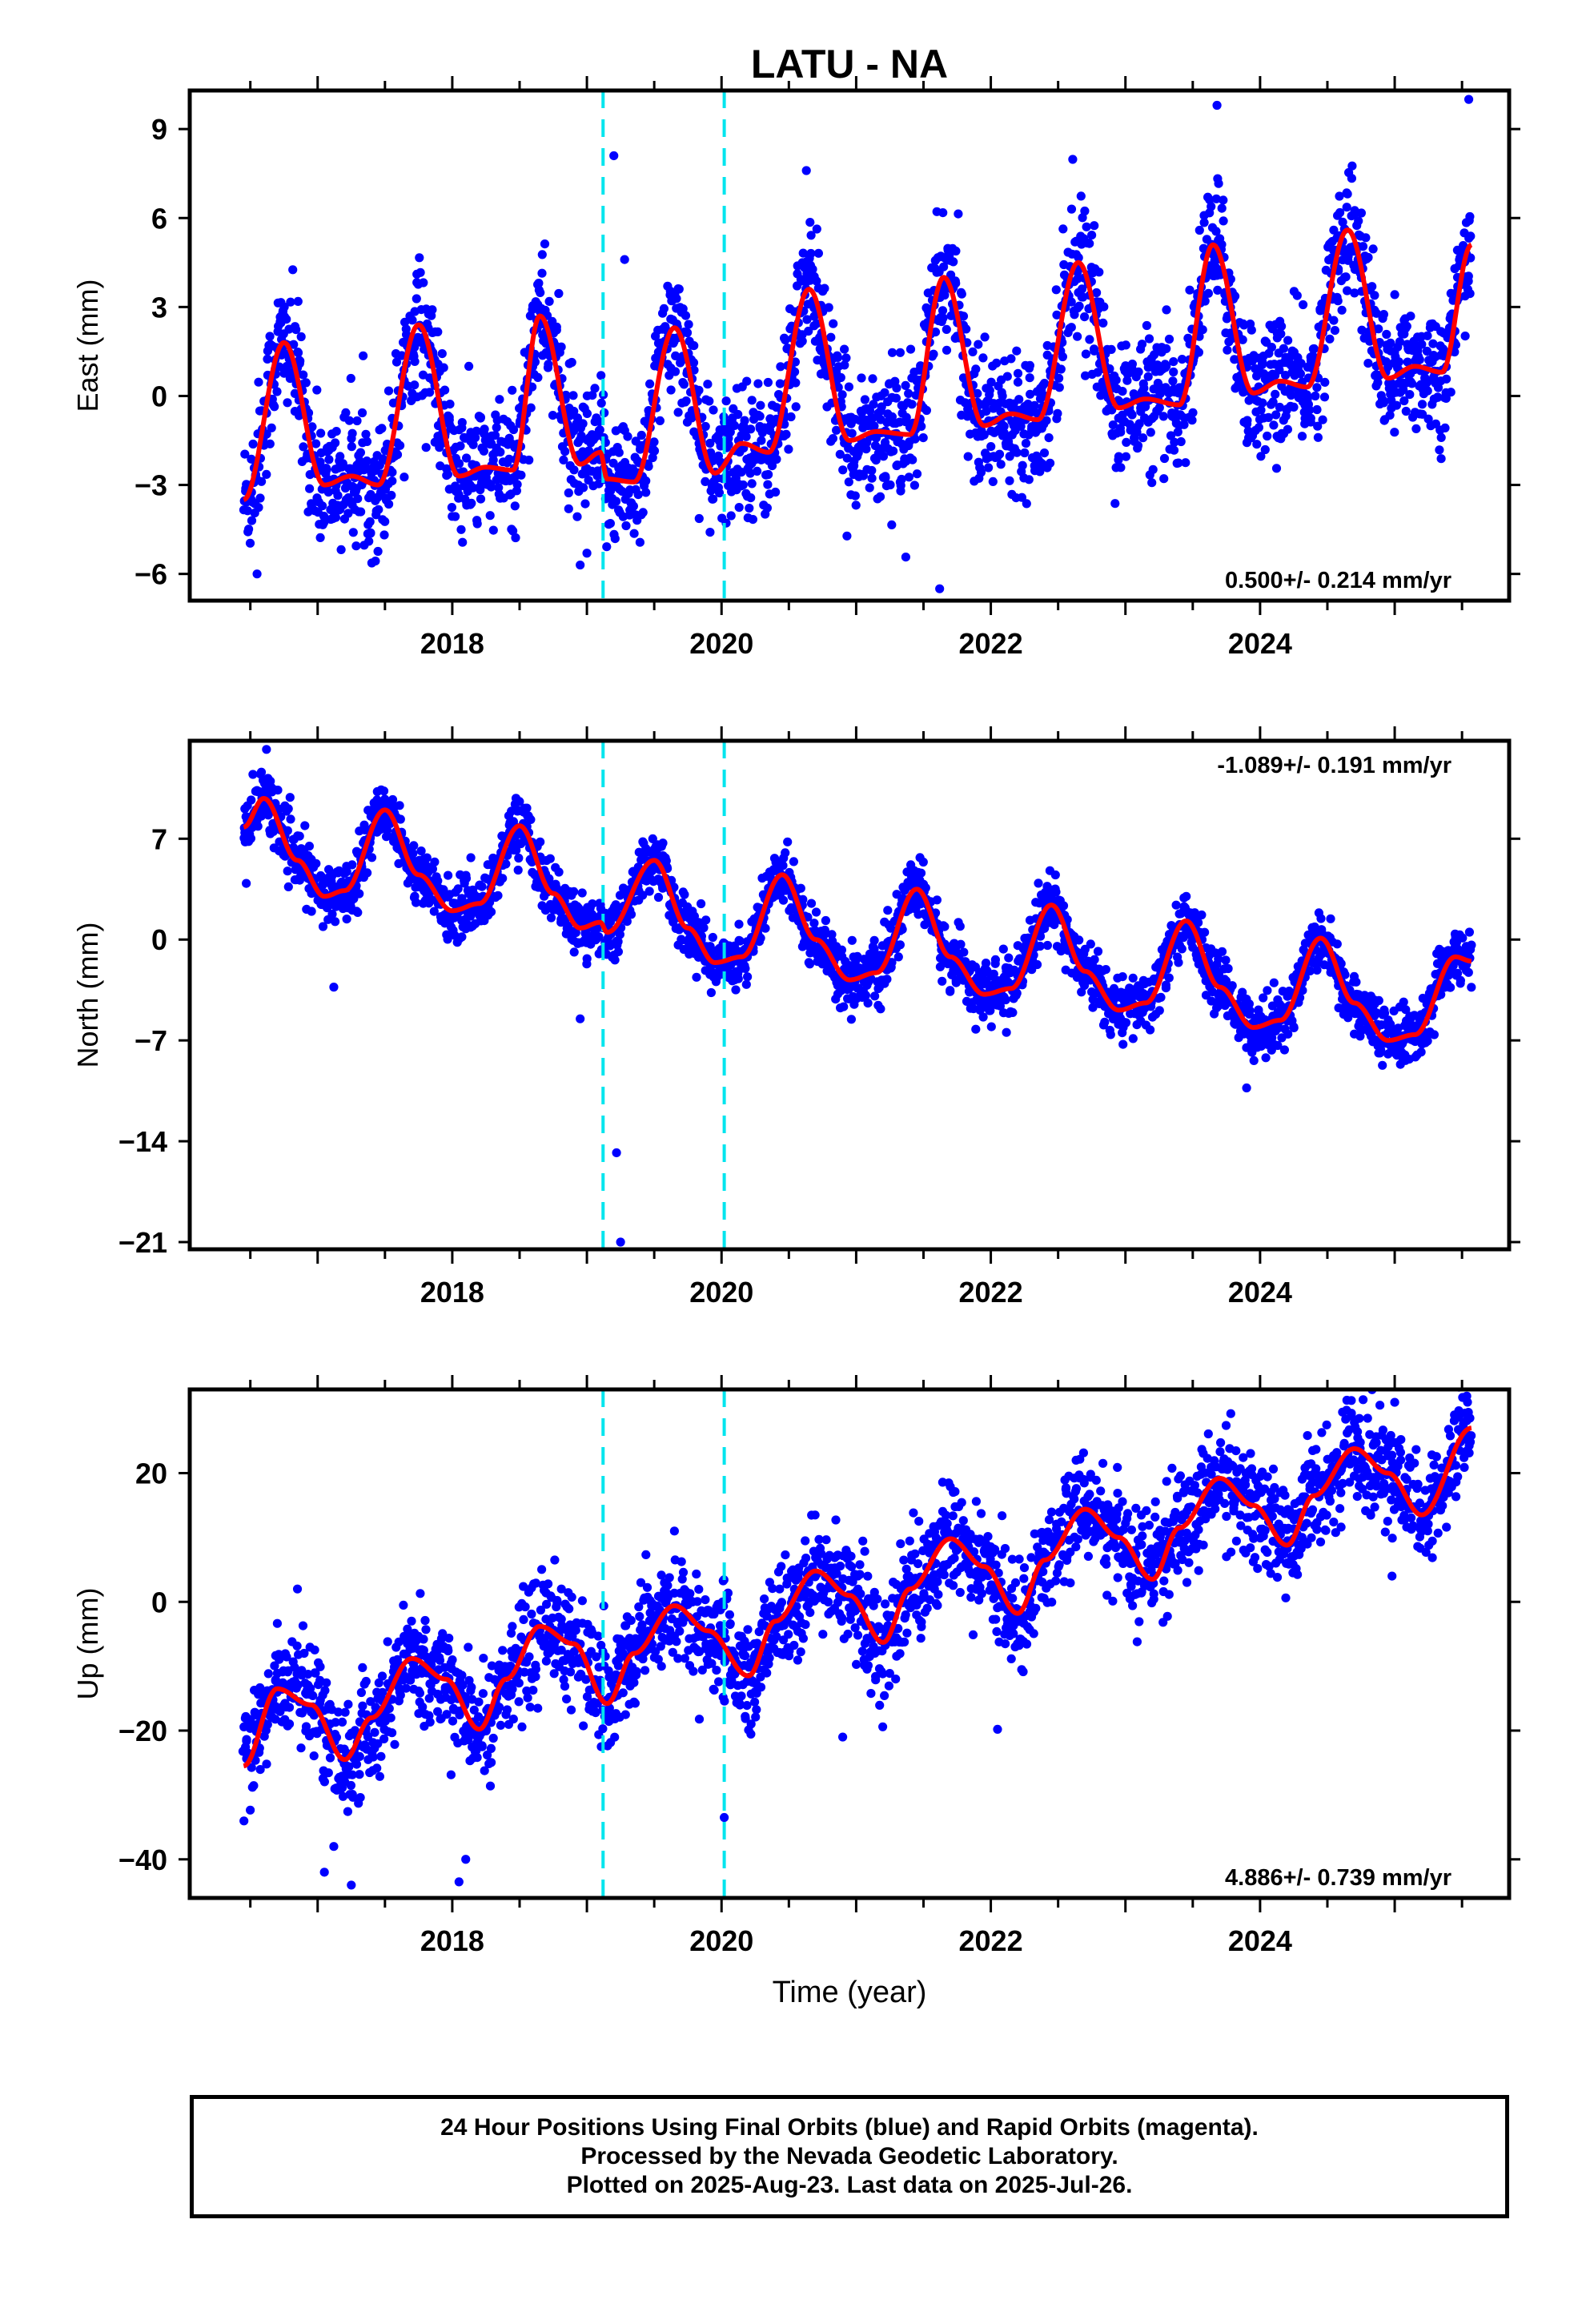 The height and width of the screenshot is (2324, 1582). Describe the element at coordinates (159, 129) in the screenshot. I see `east-ytick-label: 9` at that location.